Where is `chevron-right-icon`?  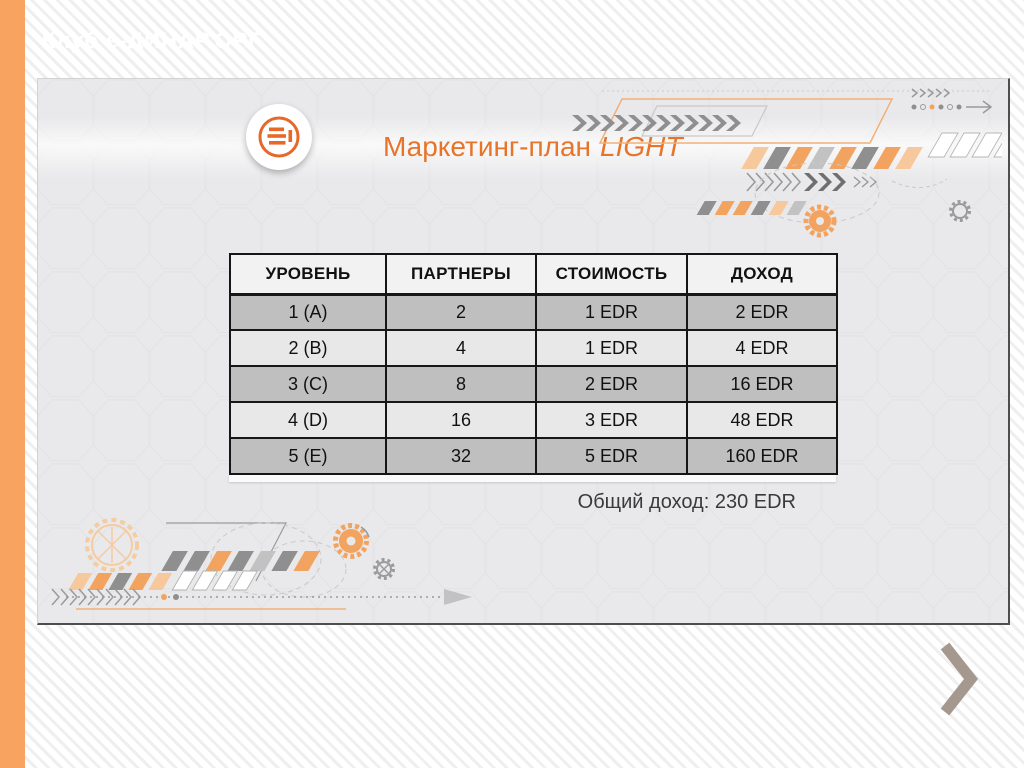
chevron-right-icon is located at coordinates (959, 679).